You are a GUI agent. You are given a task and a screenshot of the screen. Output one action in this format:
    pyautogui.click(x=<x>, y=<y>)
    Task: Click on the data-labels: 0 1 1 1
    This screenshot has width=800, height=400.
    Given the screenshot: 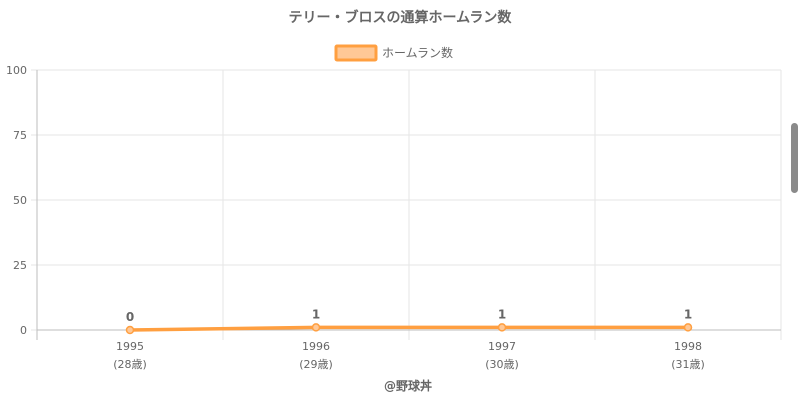 What is the action you would take?
    pyautogui.click(x=409, y=315)
    